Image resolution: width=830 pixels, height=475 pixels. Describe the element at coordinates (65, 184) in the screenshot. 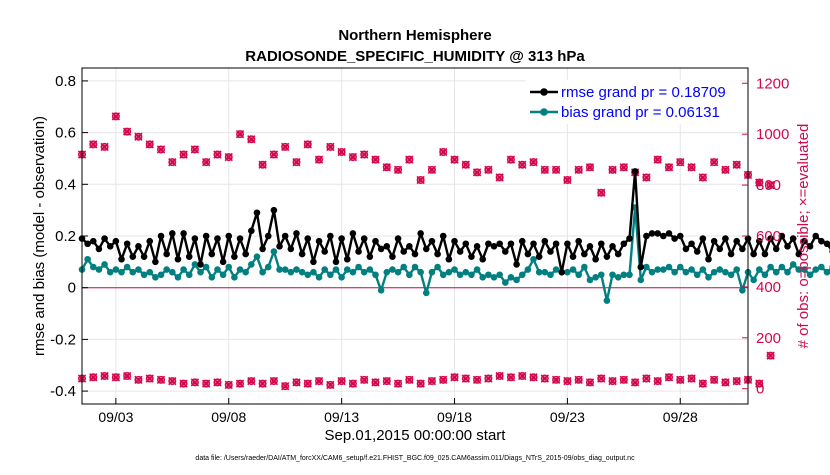

I see `y-tick-label-left: 0.4` at that location.